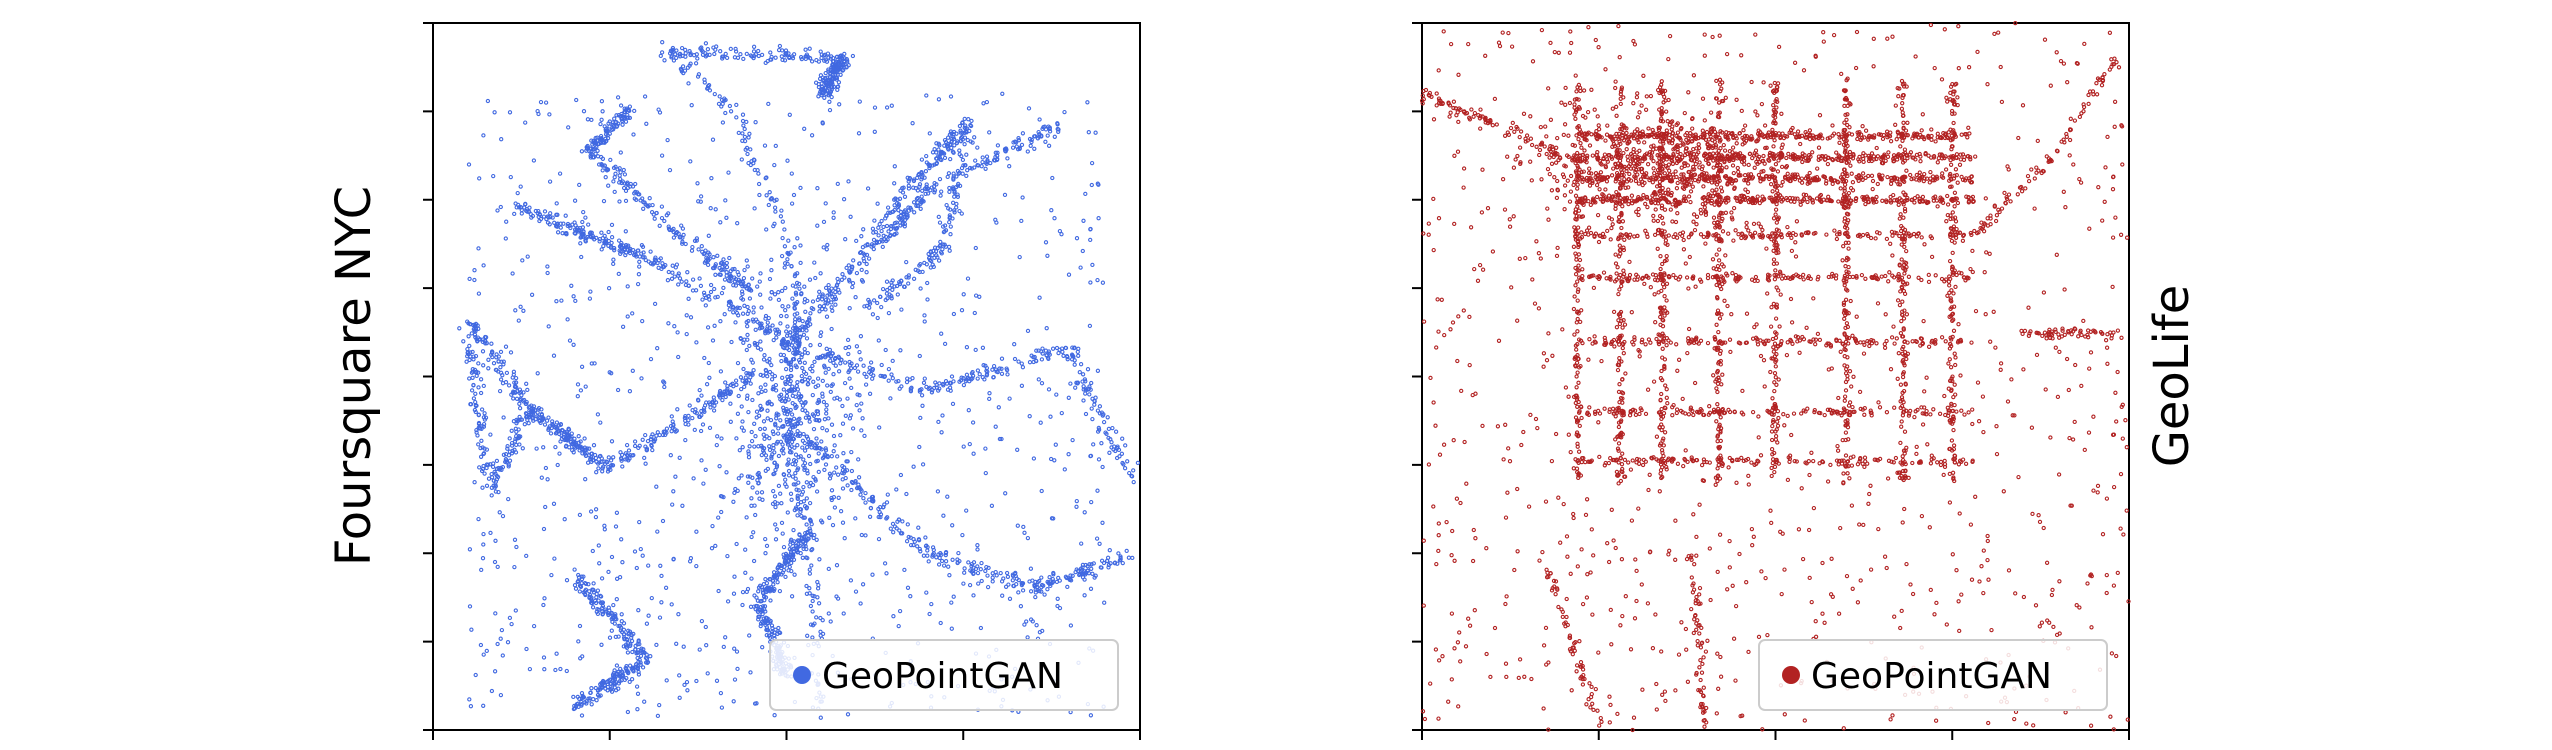  I want to click on right-axis-label: GeoLife, so click(2172, 376).